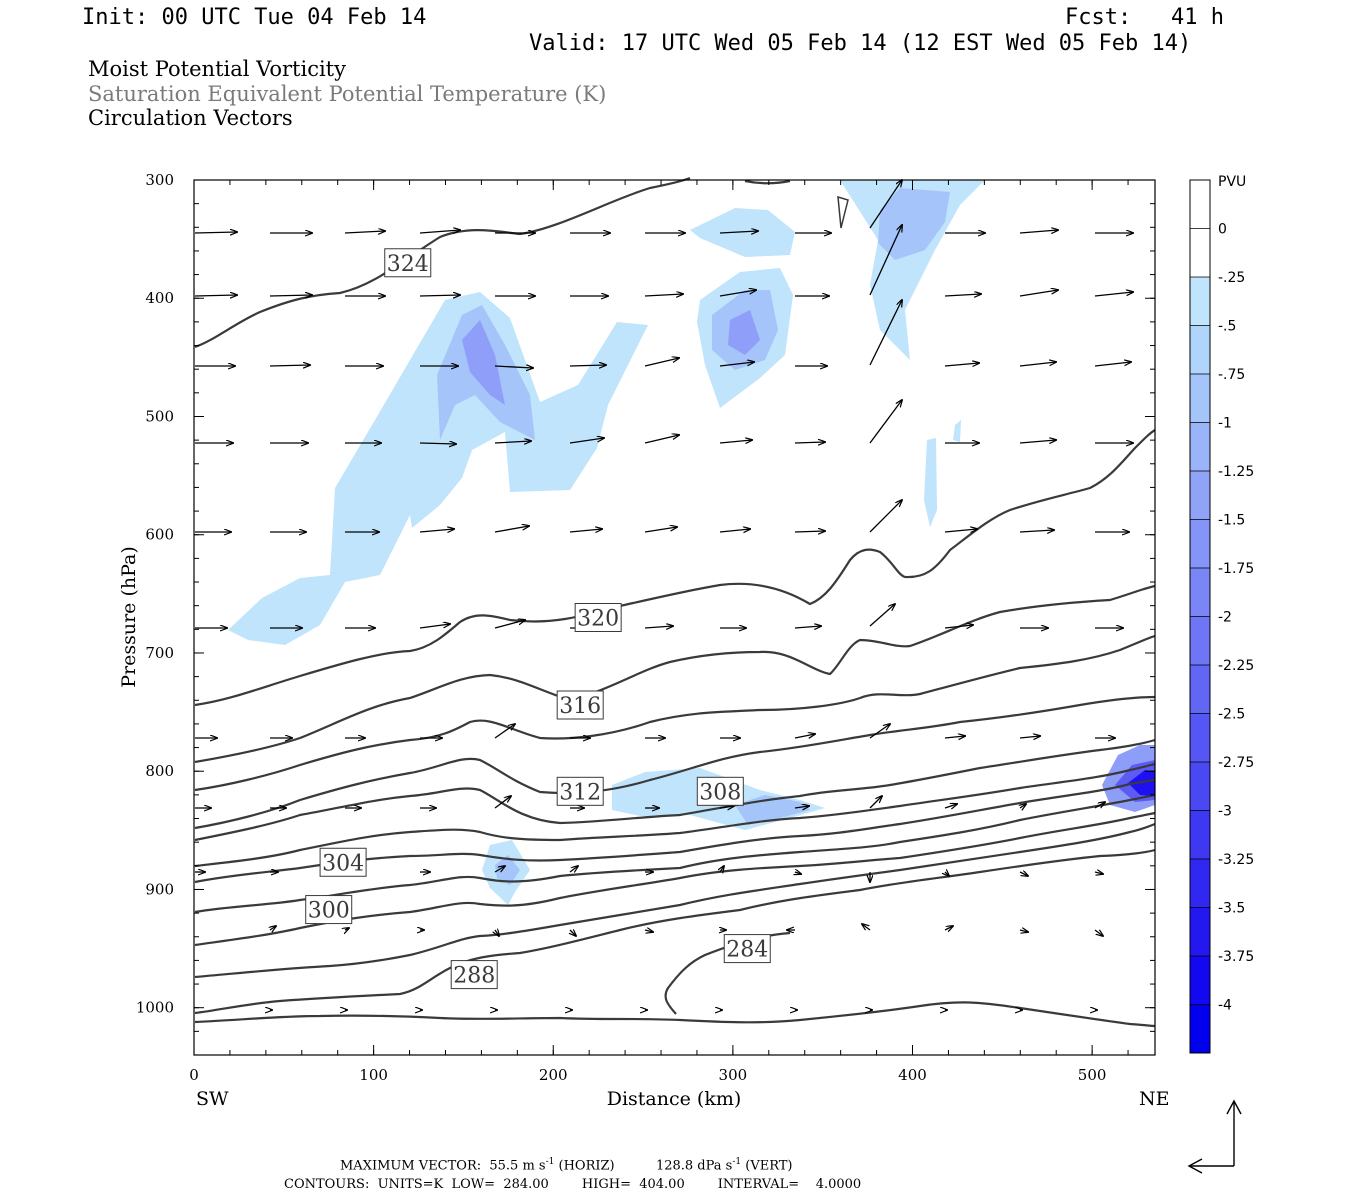  Describe the element at coordinates (767, 182) in the screenshot. I see `contour-324-closed` at that location.